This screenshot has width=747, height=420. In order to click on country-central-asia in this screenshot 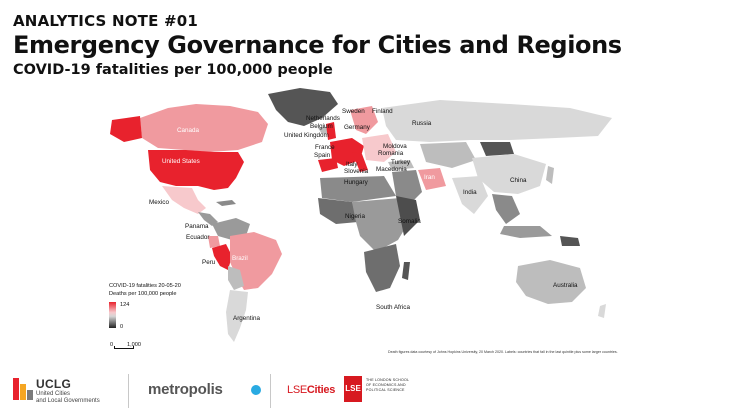, I will do `click(448, 155)`.